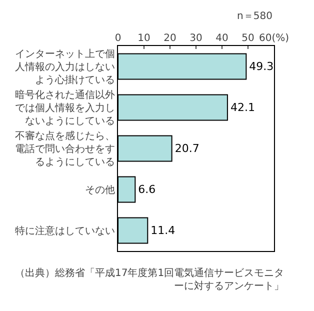  What do you see at coordinates (144, 38) in the screenshot?
I see `x-tick-label: 10` at bounding box center [144, 38].